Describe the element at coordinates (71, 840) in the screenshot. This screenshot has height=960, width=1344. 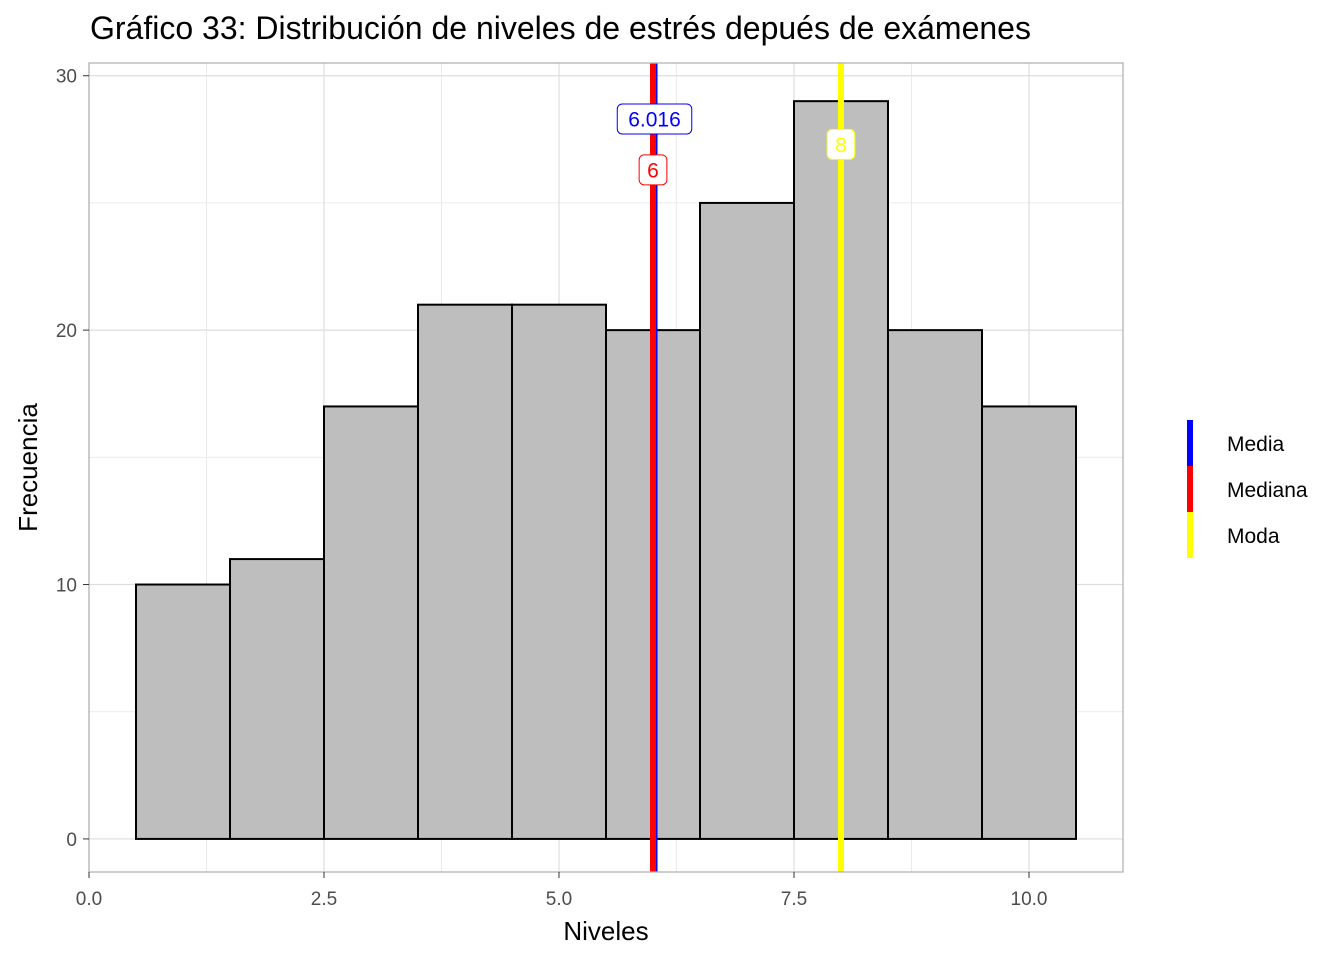
I see `y-tick-label: 0` at that location.